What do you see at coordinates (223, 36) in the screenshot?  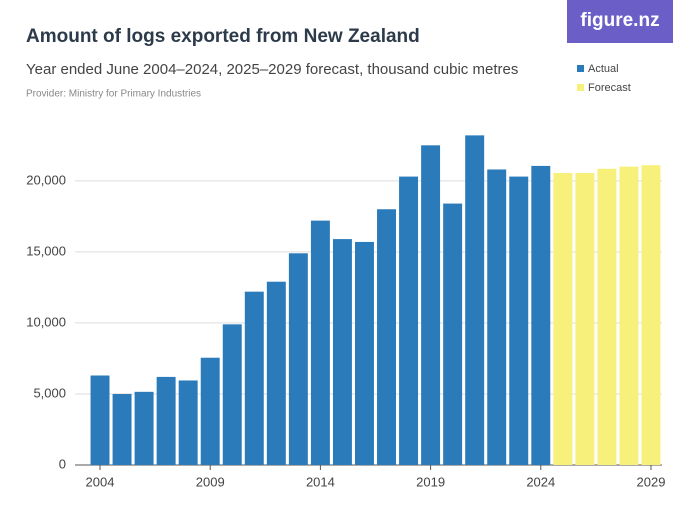 I see `chart-title: Amount of logs exported from New Zealand` at bounding box center [223, 36].